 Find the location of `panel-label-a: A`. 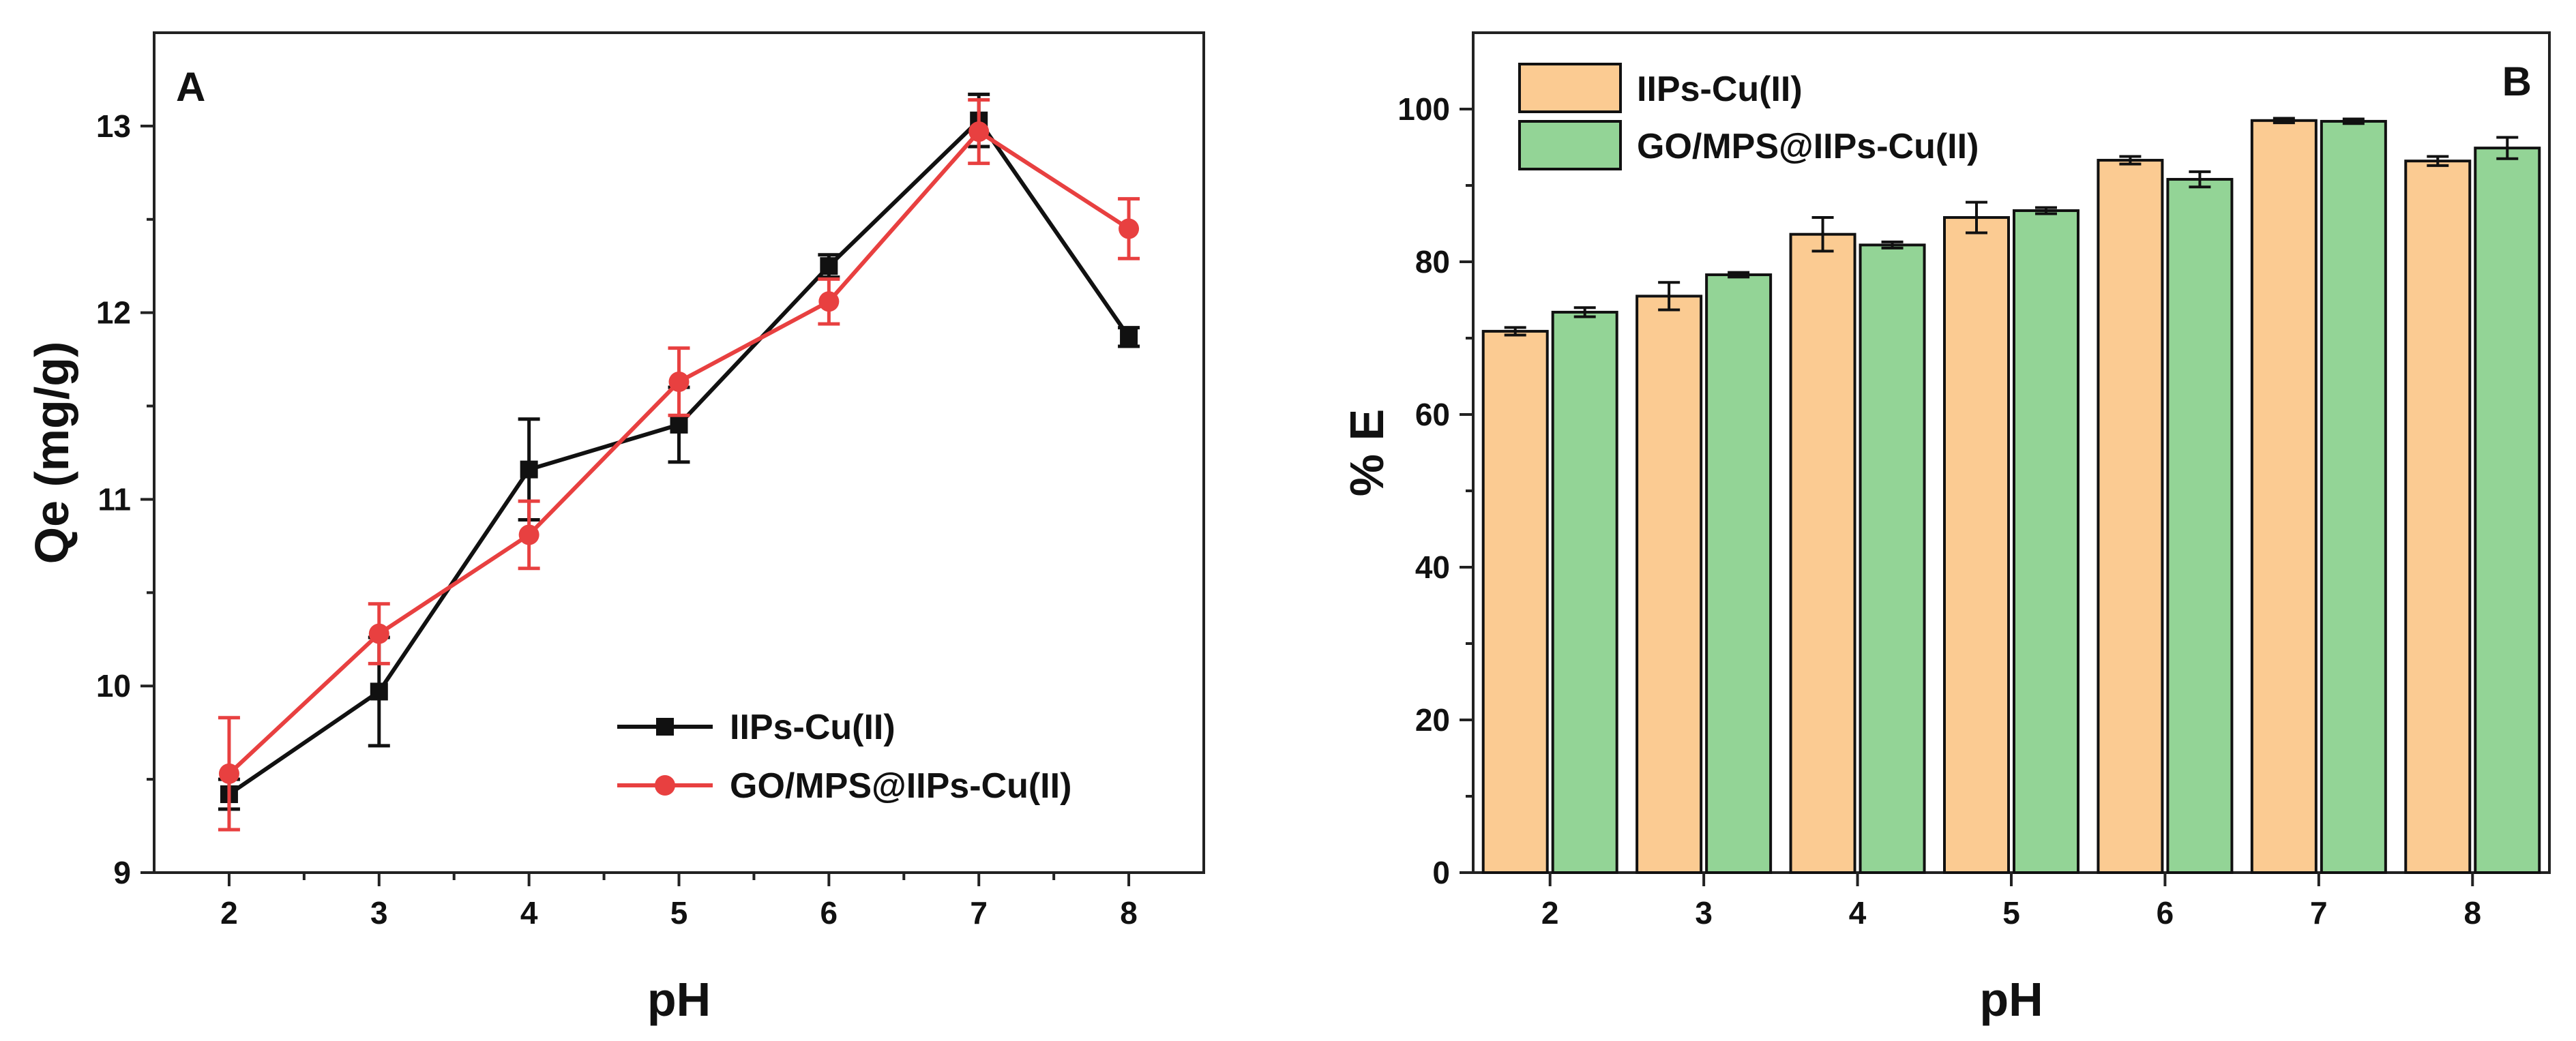

panel-label-a: A is located at coordinates (190, 87).